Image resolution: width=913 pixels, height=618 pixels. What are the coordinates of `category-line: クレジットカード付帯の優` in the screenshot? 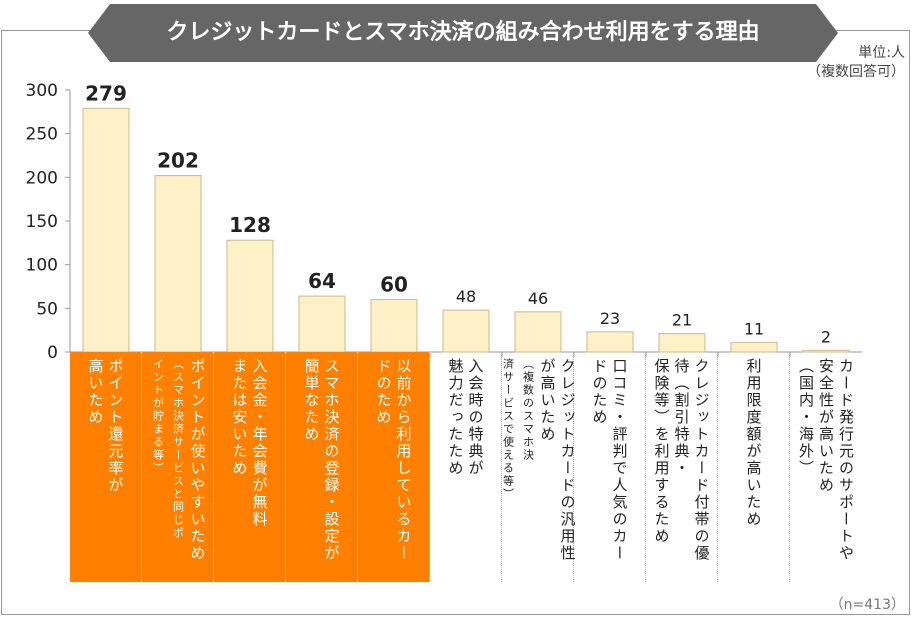 It's located at (701, 460).